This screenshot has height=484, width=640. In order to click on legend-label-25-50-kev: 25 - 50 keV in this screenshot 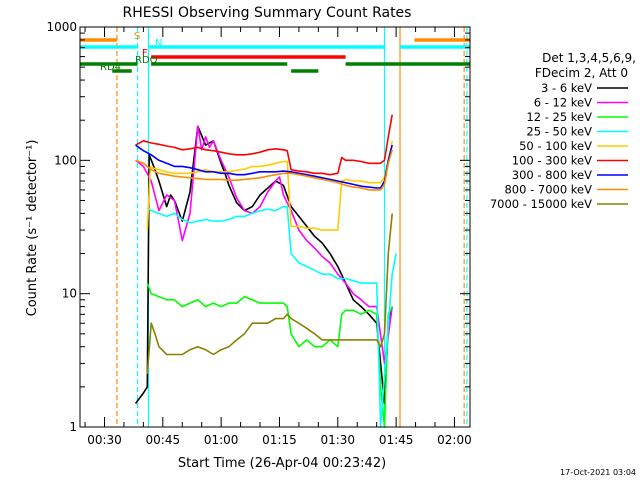, I will do `click(559, 132)`.